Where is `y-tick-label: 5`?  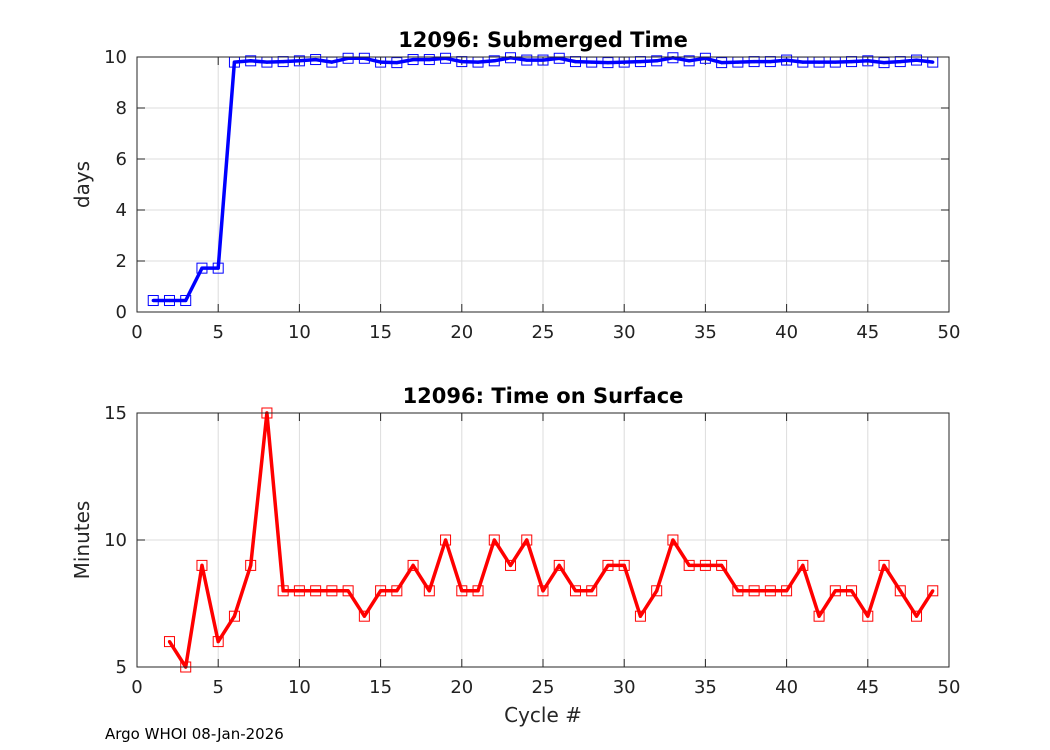 y-tick-label: 5 is located at coordinates (121, 667).